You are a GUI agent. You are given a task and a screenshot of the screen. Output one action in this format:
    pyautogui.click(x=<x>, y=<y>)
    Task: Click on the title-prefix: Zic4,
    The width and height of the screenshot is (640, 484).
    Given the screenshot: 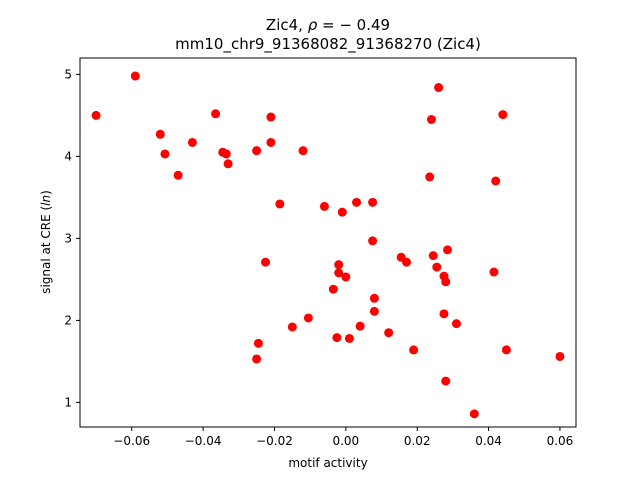 What is the action you would take?
    pyautogui.click(x=287, y=25)
    